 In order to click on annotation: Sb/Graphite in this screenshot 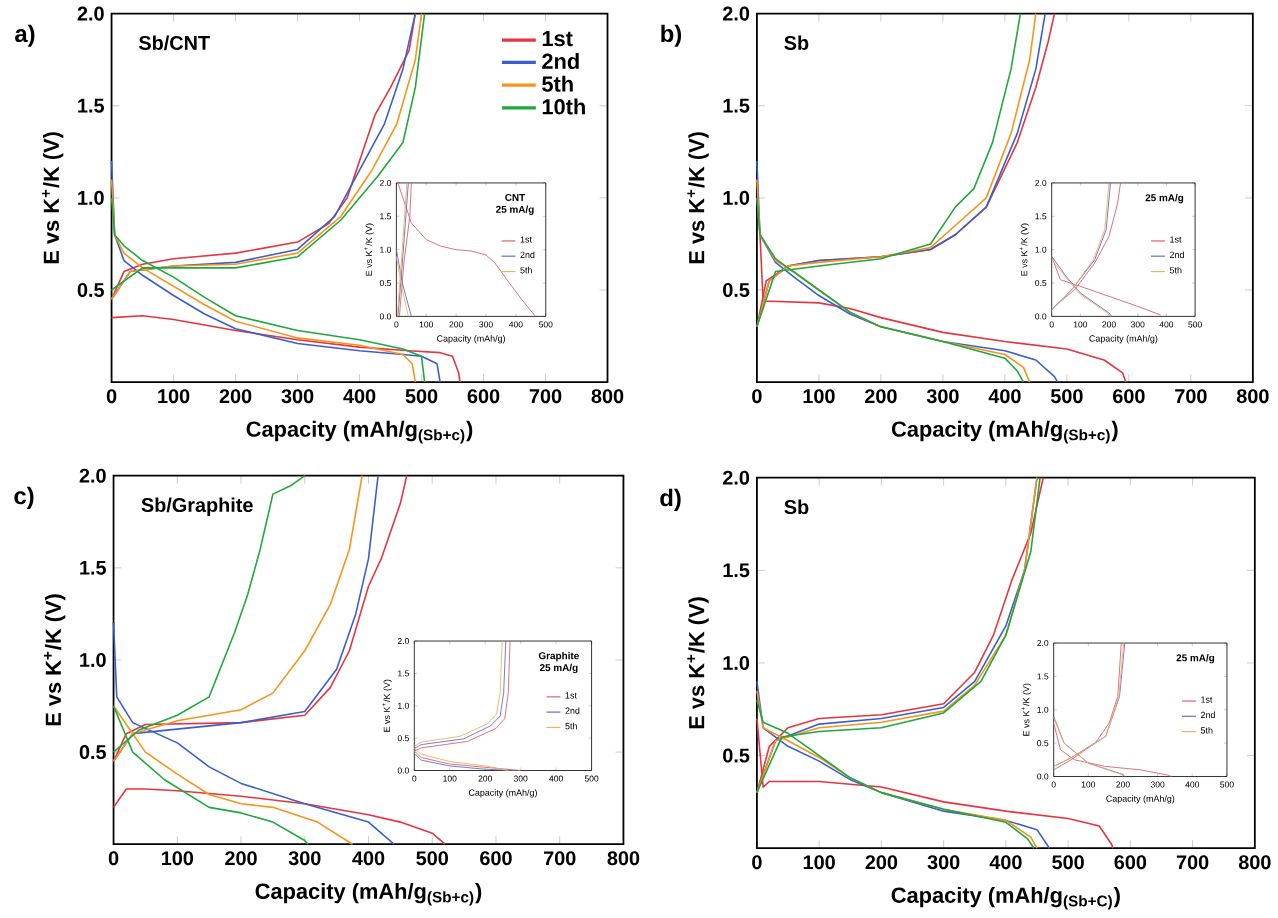, I will do `click(197, 506)`.